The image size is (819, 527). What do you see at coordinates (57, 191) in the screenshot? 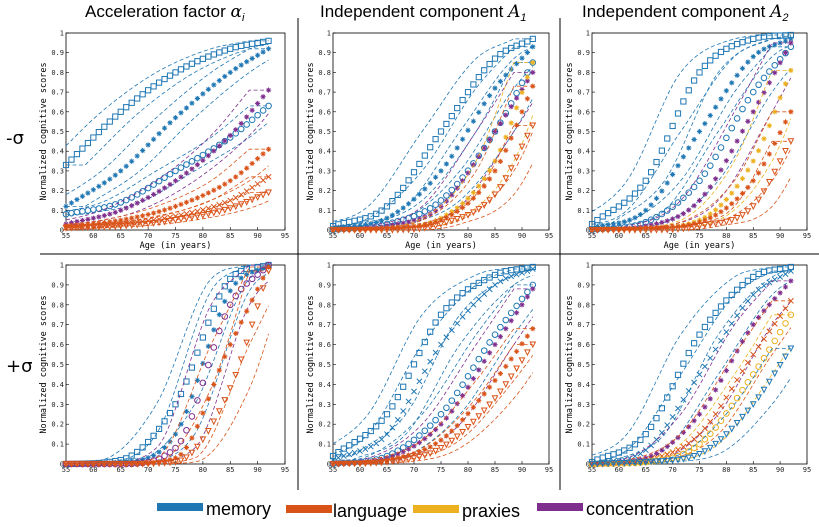
I see `y-tick-label: 0.2` at bounding box center [57, 191].